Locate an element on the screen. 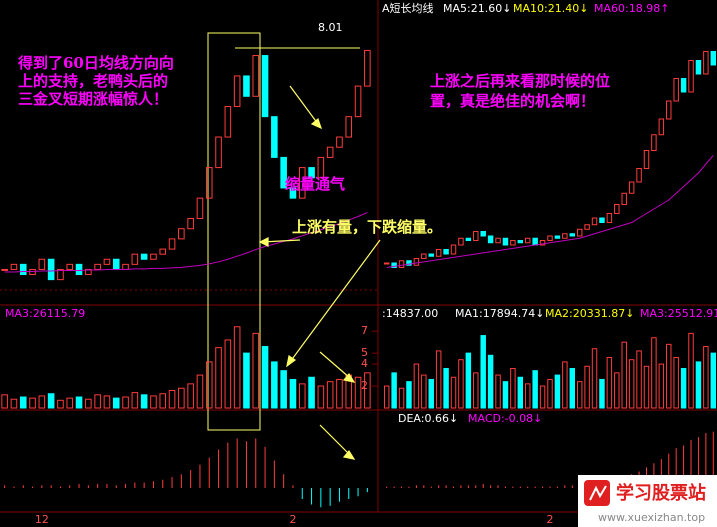 This screenshot has width=717, height=527. volume-label: :14837.00 is located at coordinates (410, 313).